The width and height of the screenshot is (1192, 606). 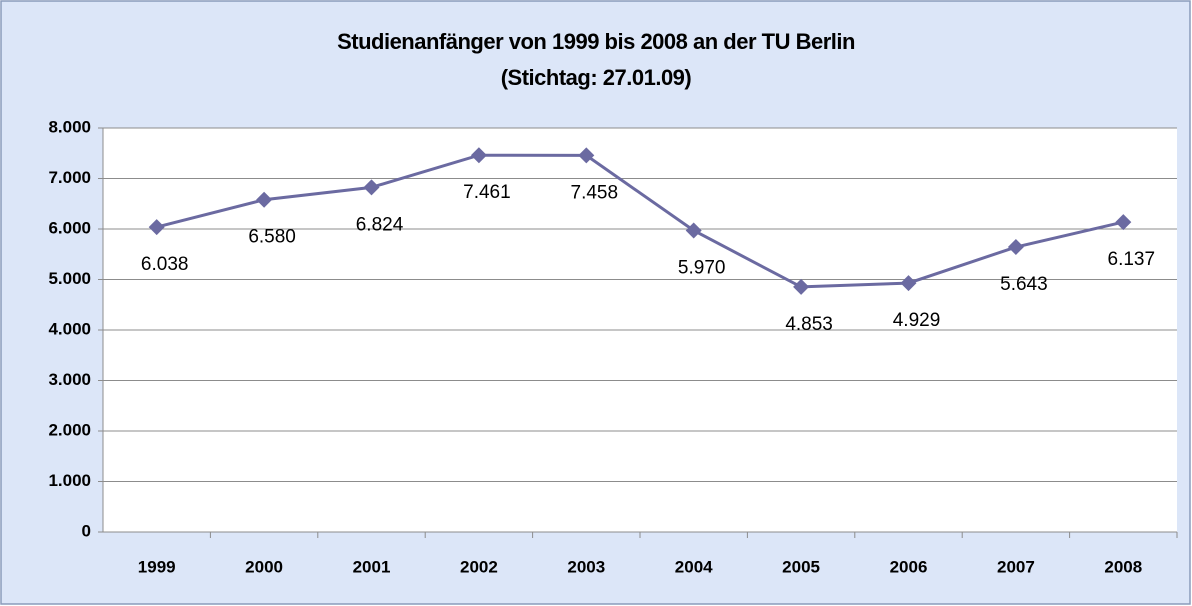 What do you see at coordinates (86, 530) in the screenshot?
I see `y-tick-label: 0` at bounding box center [86, 530].